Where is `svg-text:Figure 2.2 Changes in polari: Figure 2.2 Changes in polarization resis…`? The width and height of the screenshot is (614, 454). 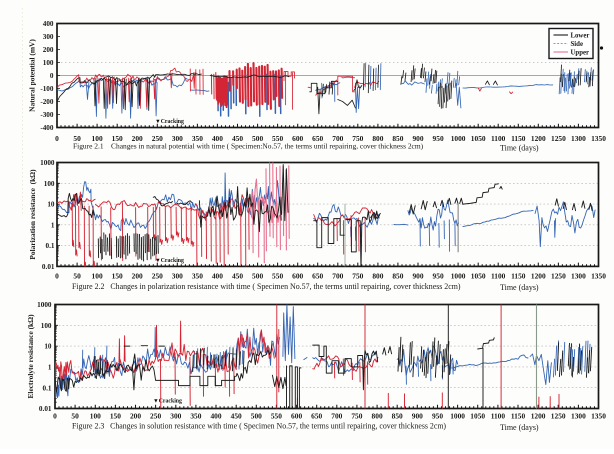 svg-text:Figure 2.2 Changes in polari: Figure 2.2 Changes in polarization resis… is located at coordinates (266, 286).